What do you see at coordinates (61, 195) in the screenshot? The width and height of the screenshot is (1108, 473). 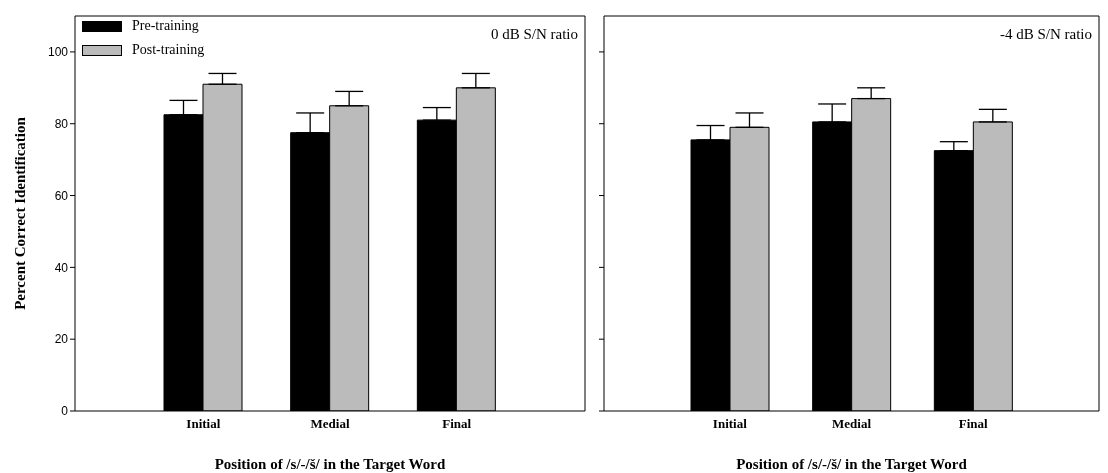 I see `y-tick-label: 60` at bounding box center [61, 195].